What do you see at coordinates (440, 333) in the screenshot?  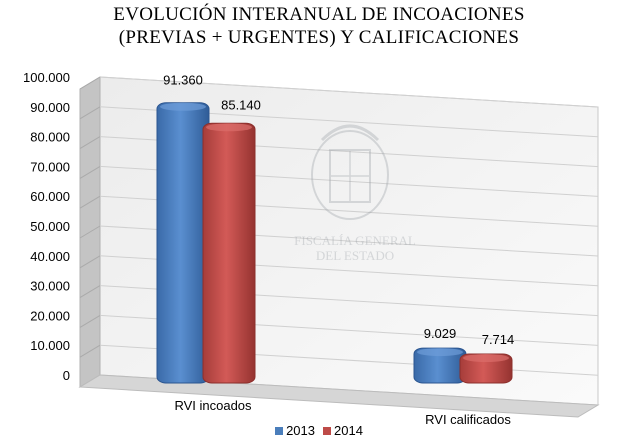 I see `data-label-2013-1: 9.029` at bounding box center [440, 333].